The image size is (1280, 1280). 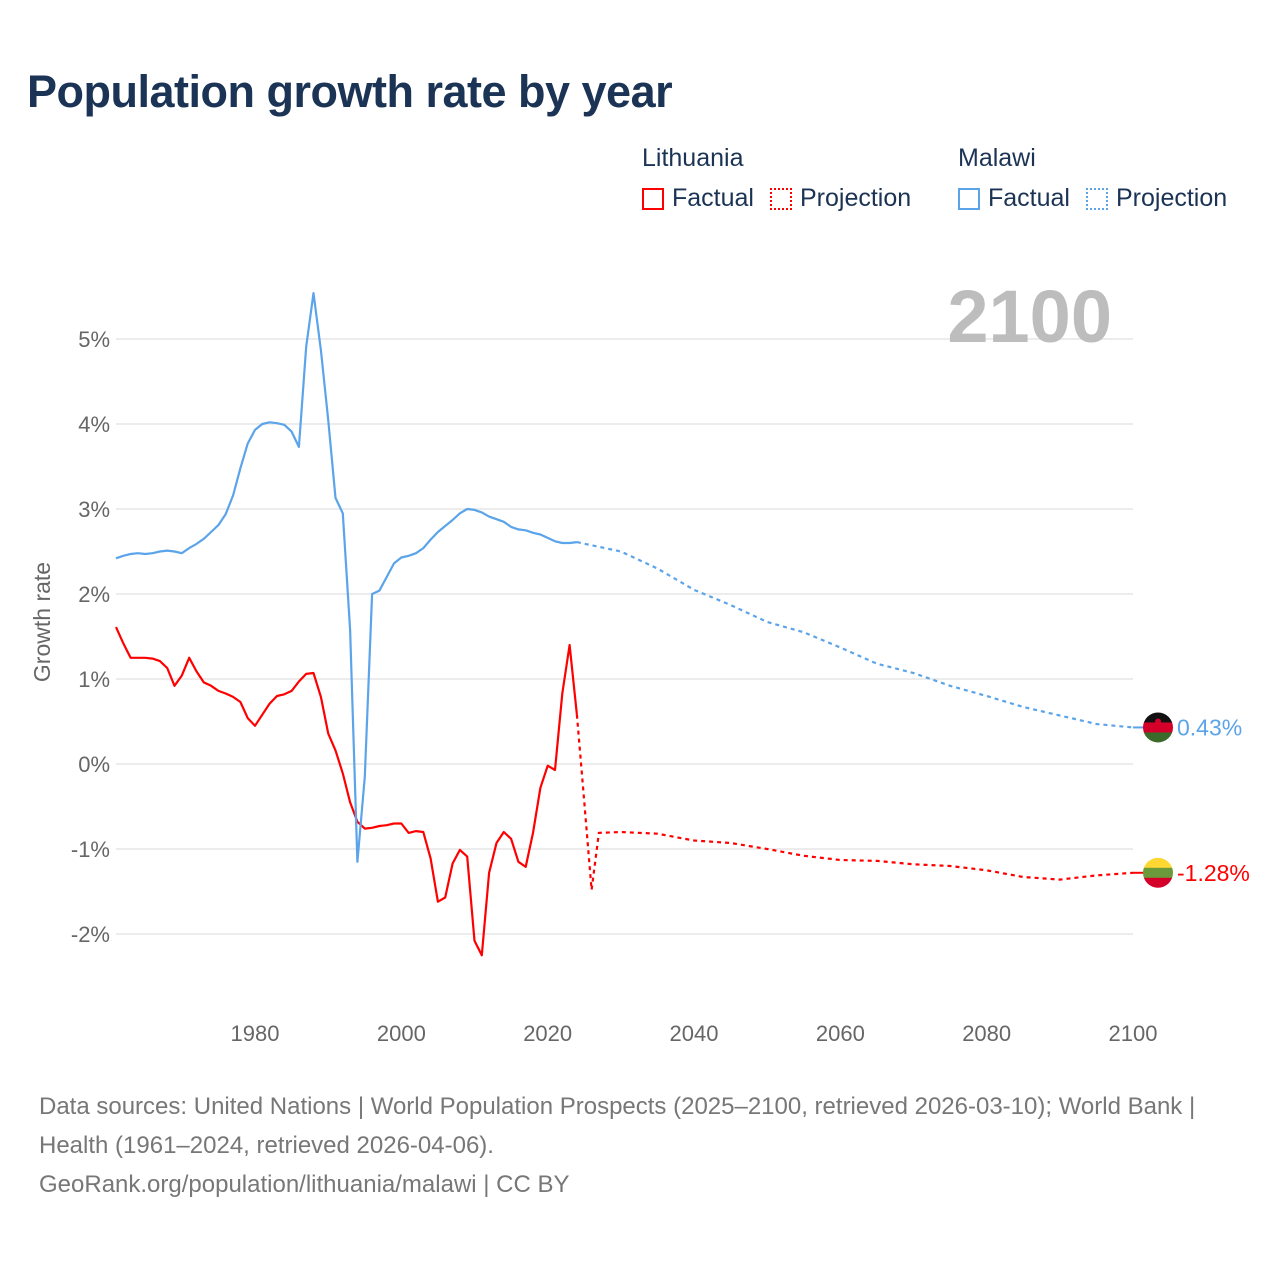 What do you see at coordinates (401, 1033) in the screenshot?
I see `x-tick-label: 2000` at bounding box center [401, 1033].